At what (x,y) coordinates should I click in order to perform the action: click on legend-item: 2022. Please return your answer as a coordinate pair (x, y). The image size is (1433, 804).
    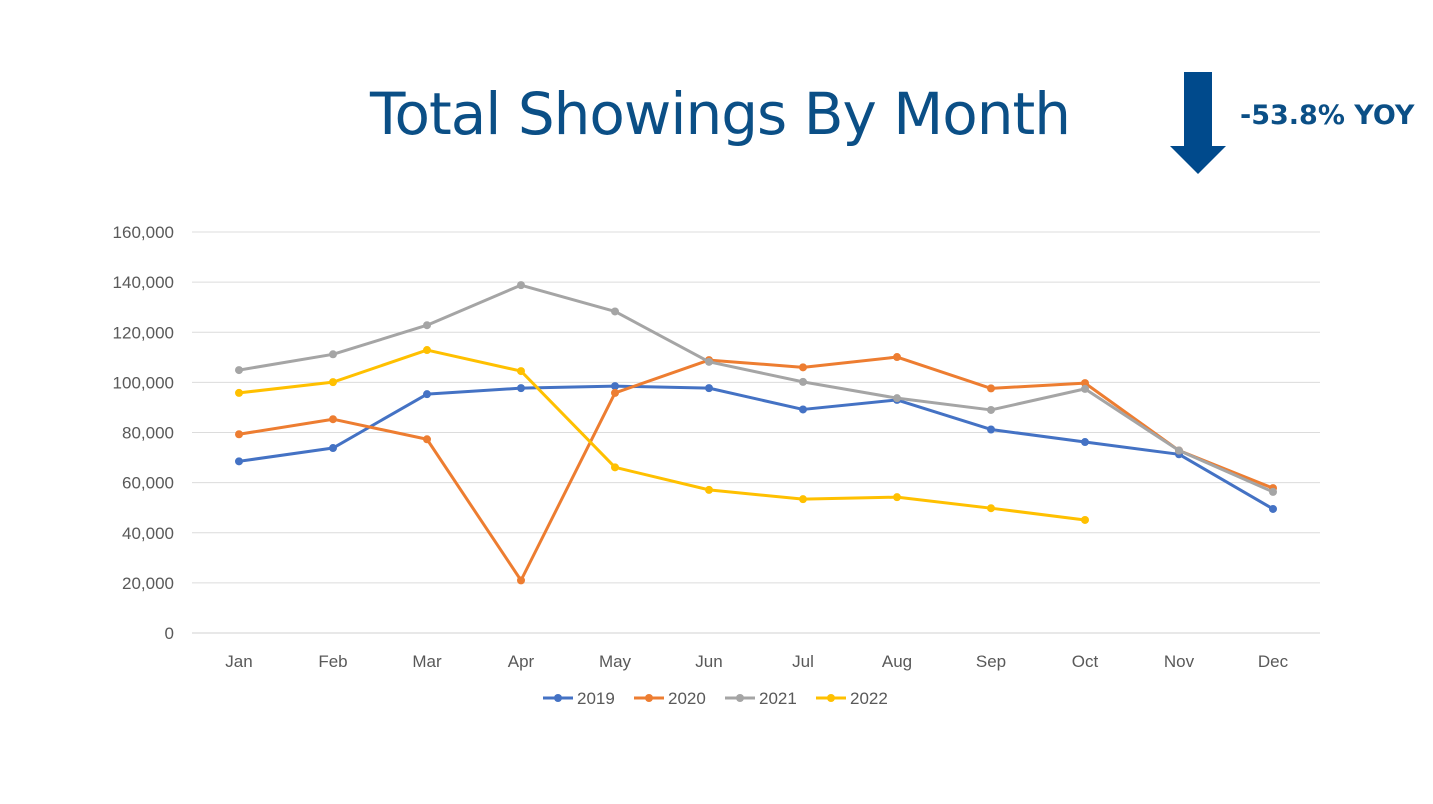
    Looking at the image, I should click on (852, 698).